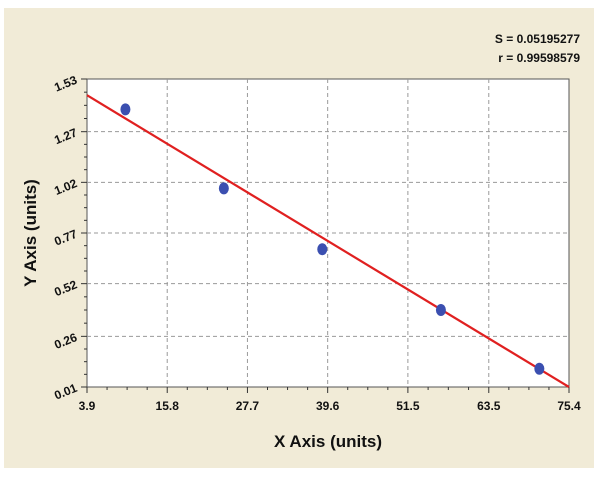 Image resolution: width=600 pixels, height=479 pixels. Describe the element at coordinates (65, 288) in the screenshot. I see `y-tick-label: 0.52` at that location.